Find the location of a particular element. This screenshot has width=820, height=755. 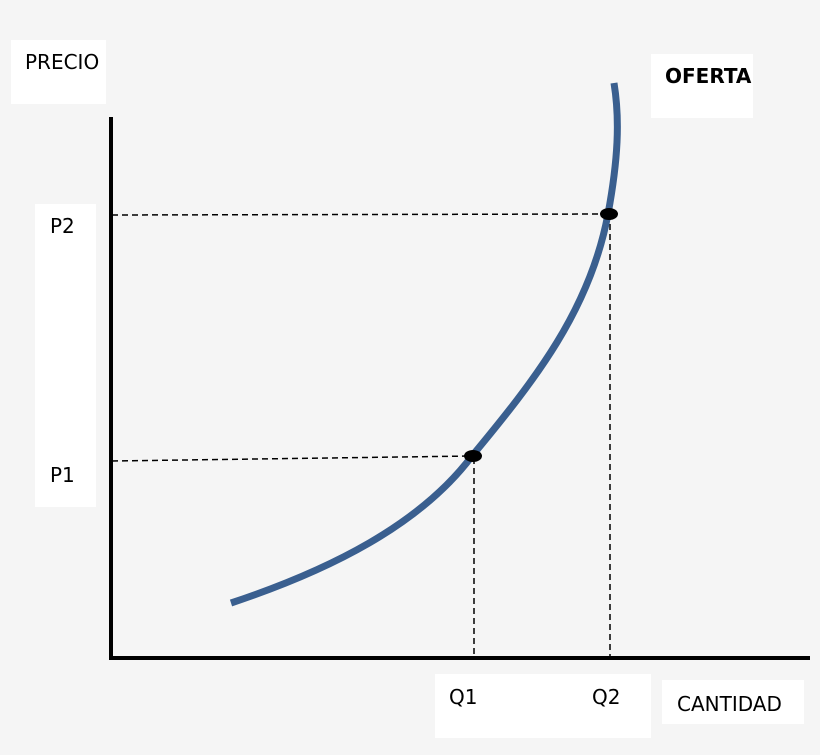

q2-label: Q2 is located at coordinates (606, 697).